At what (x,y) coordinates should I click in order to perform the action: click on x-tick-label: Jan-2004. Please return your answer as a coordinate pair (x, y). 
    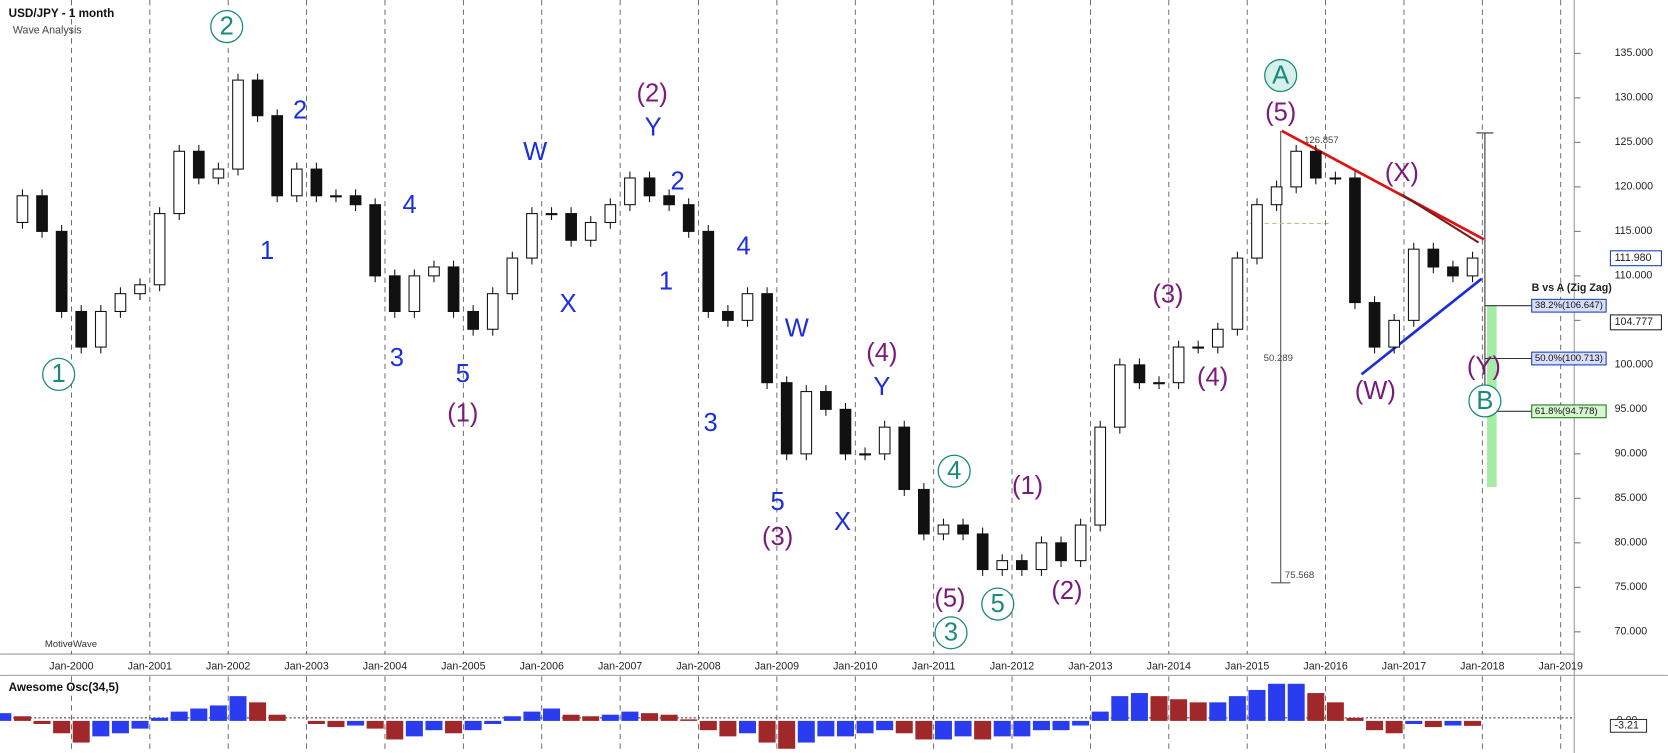
    Looking at the image, I should click on (385, 667).